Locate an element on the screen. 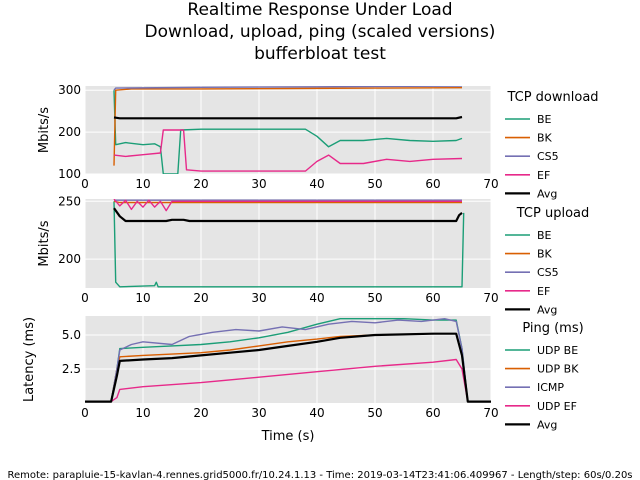  title-line-3: bufferbloat test is located at coordinates (320, 54).